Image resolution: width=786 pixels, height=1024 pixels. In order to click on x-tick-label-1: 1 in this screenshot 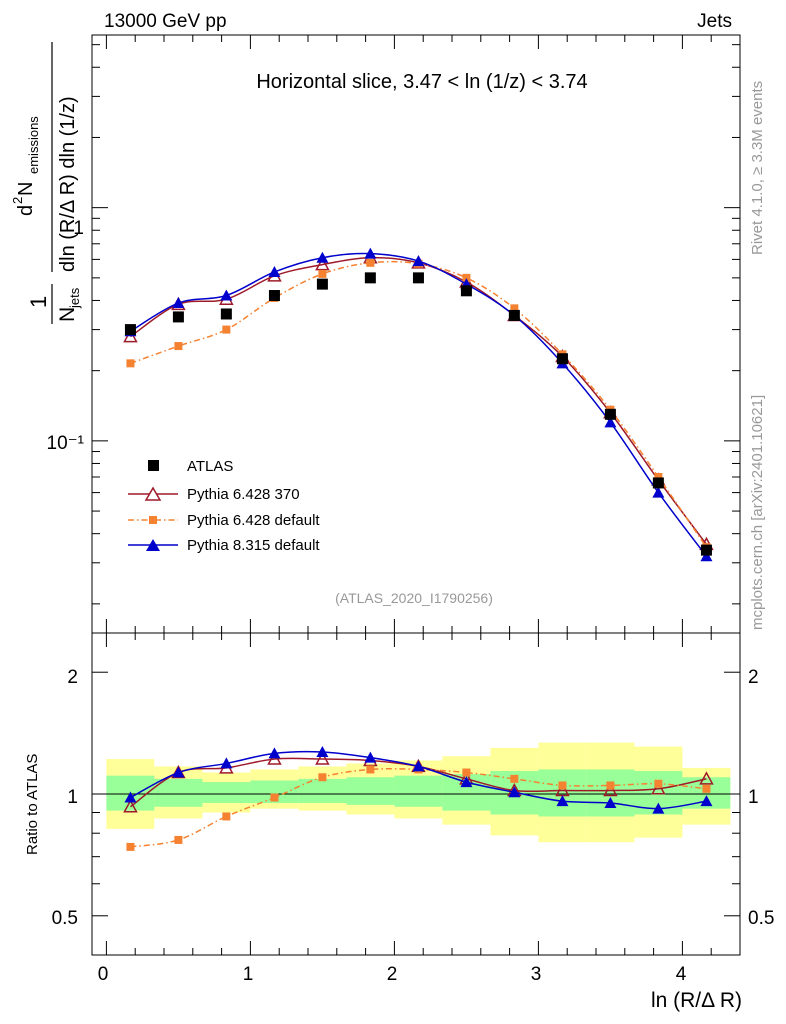, I will do `click(248, 974)`.